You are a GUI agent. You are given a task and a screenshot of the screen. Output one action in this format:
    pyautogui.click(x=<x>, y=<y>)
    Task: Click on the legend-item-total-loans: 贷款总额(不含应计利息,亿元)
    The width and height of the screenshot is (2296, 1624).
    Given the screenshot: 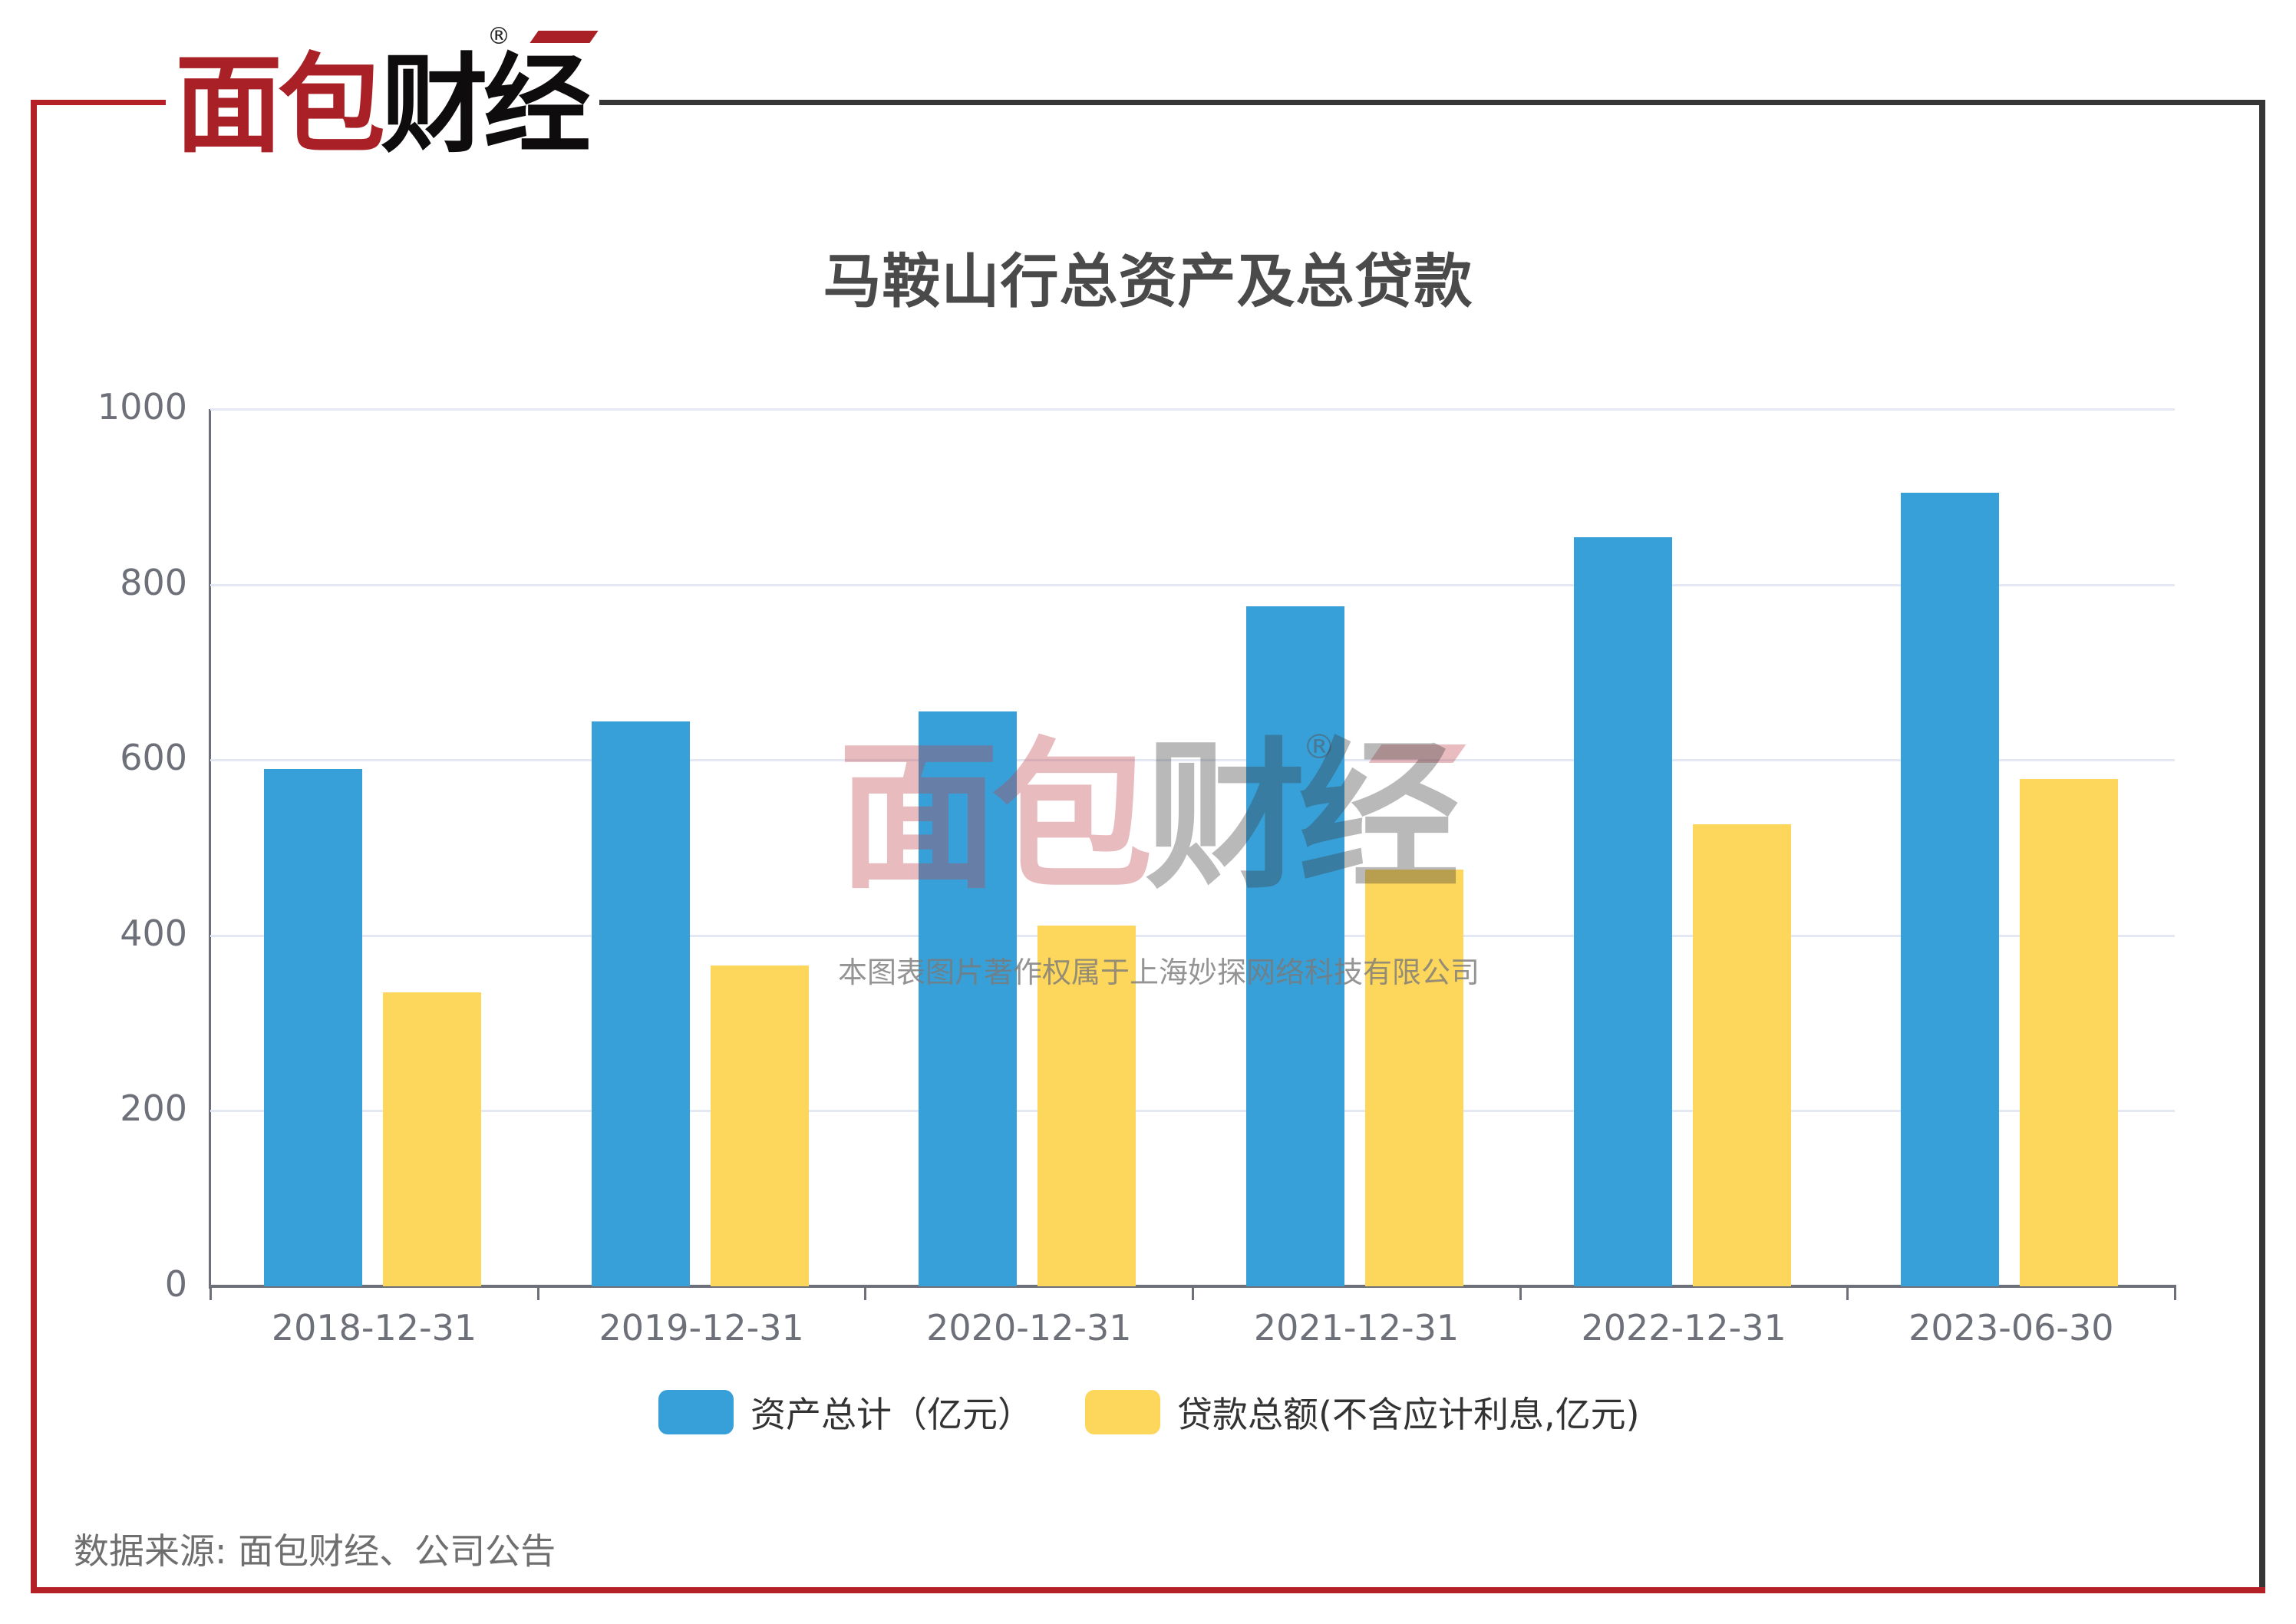 What is the action you would take?
    pyautogui.click(x=1362, y=1412)
    